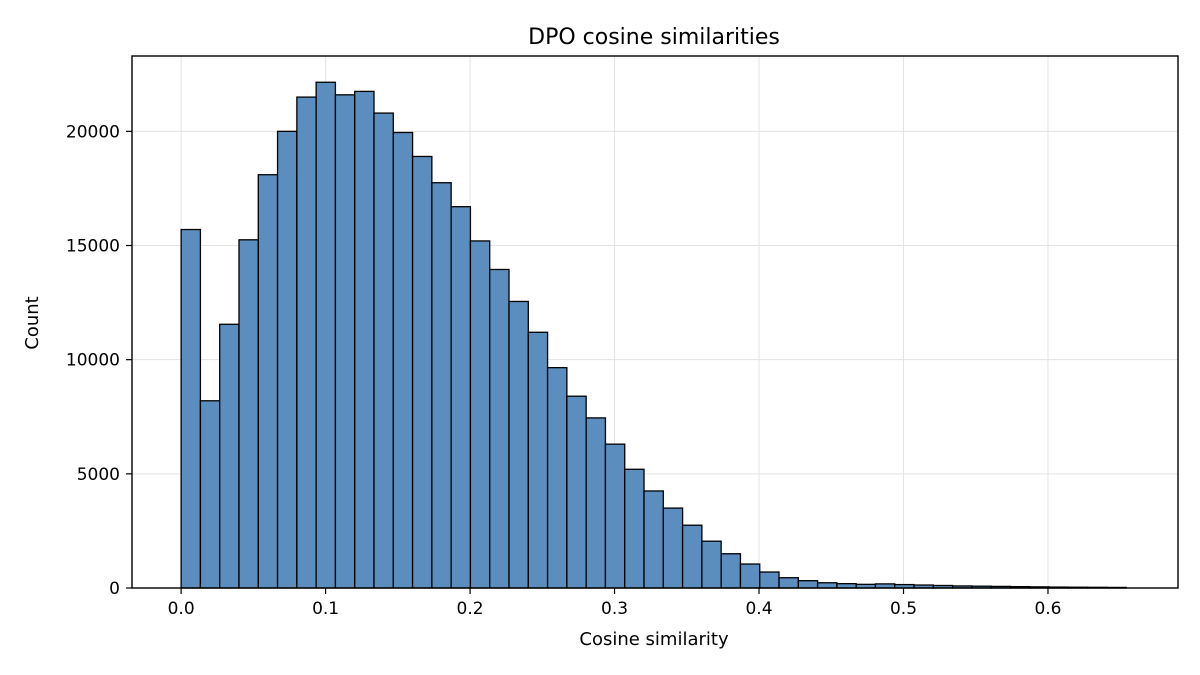  Describe the element at coordinates (93, 361) in the screenshot. I see `y-tick-label: 10000` at that location.